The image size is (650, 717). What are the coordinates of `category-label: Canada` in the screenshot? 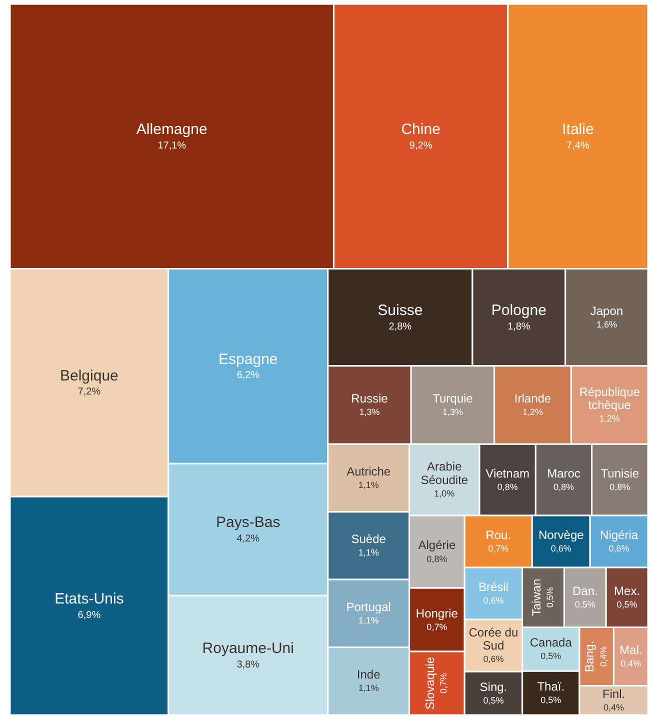 It's located at (551, 643).